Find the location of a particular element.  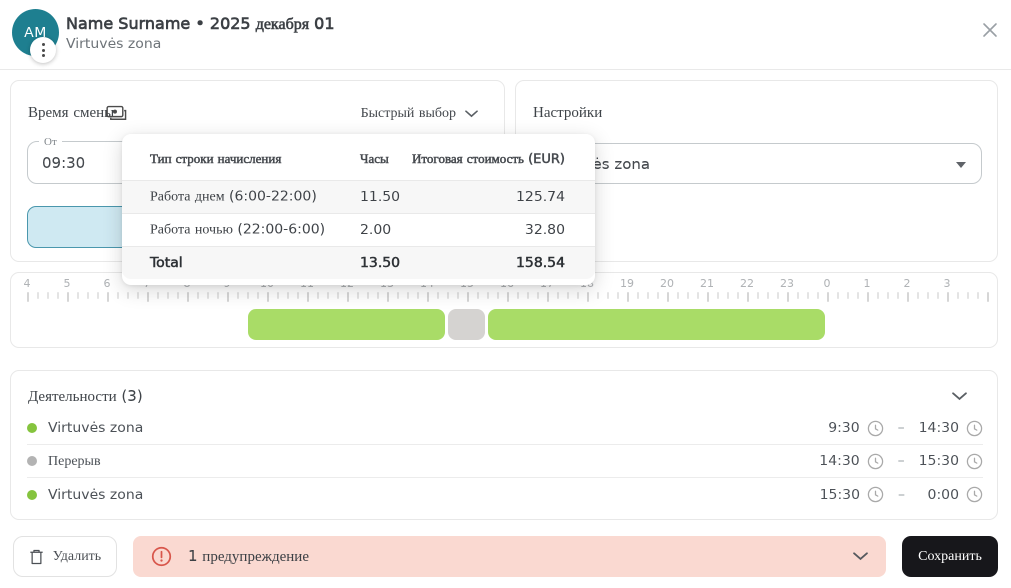

quick-select-label: Быстрый выбор is located at coordinates (408, 113).